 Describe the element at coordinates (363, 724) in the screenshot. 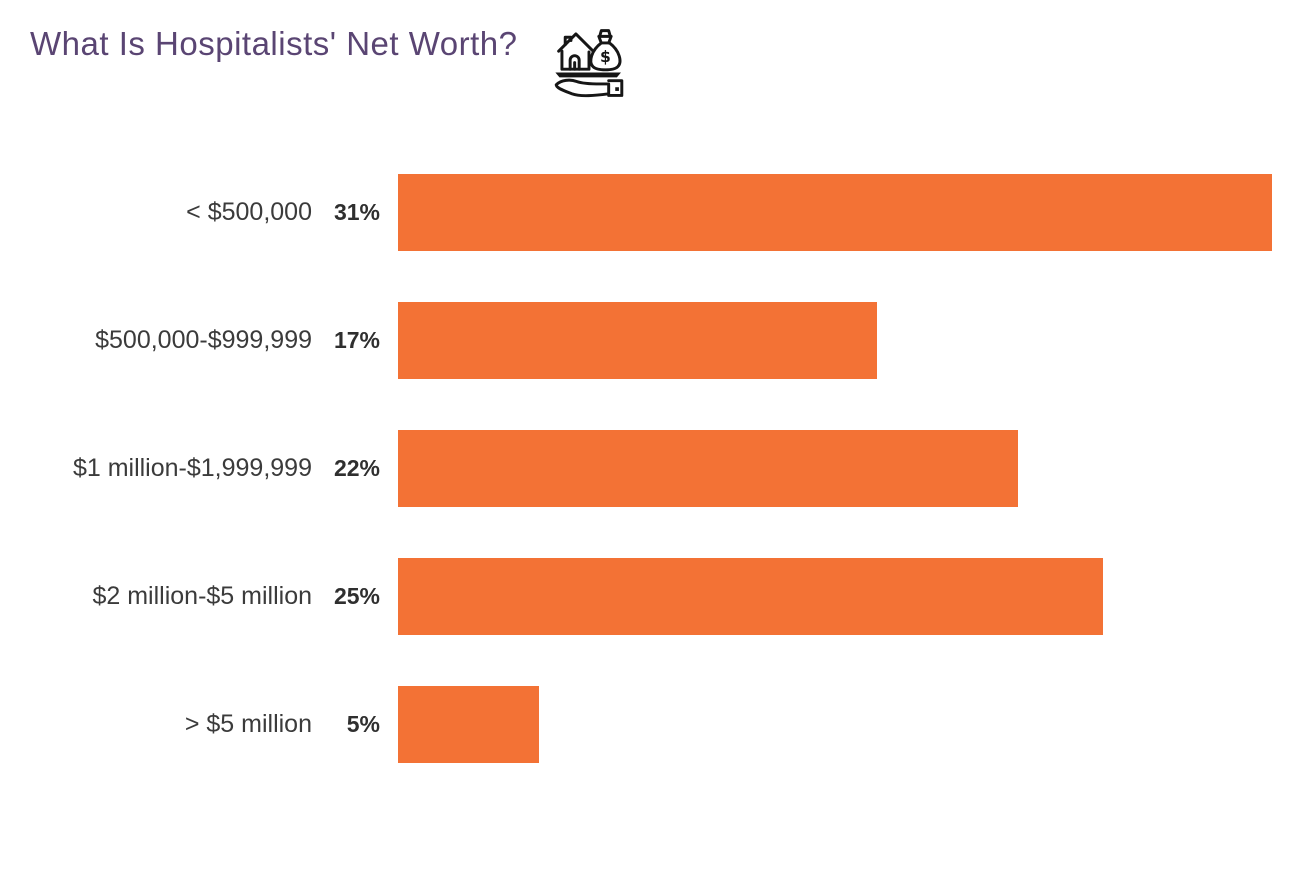

I see `value-label: 5%` at that location.